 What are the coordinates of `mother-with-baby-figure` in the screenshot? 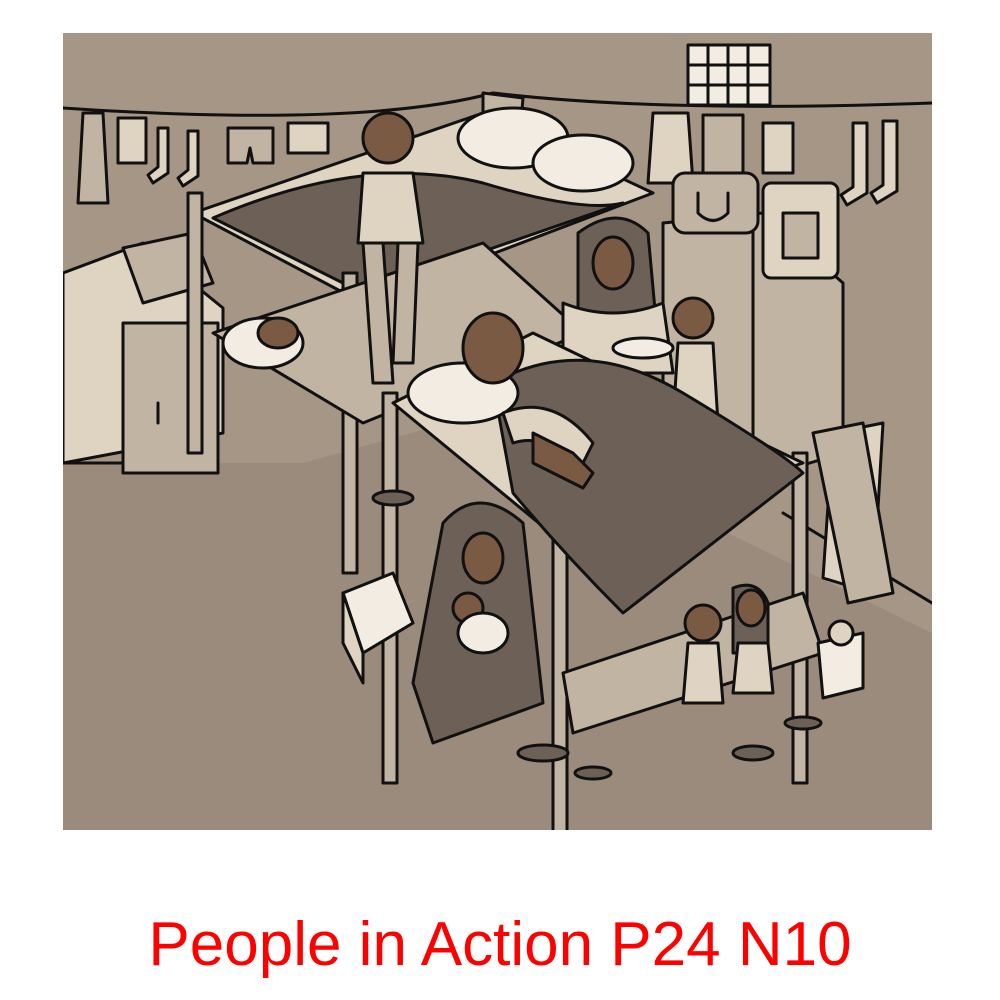 It's located at (478, 623).